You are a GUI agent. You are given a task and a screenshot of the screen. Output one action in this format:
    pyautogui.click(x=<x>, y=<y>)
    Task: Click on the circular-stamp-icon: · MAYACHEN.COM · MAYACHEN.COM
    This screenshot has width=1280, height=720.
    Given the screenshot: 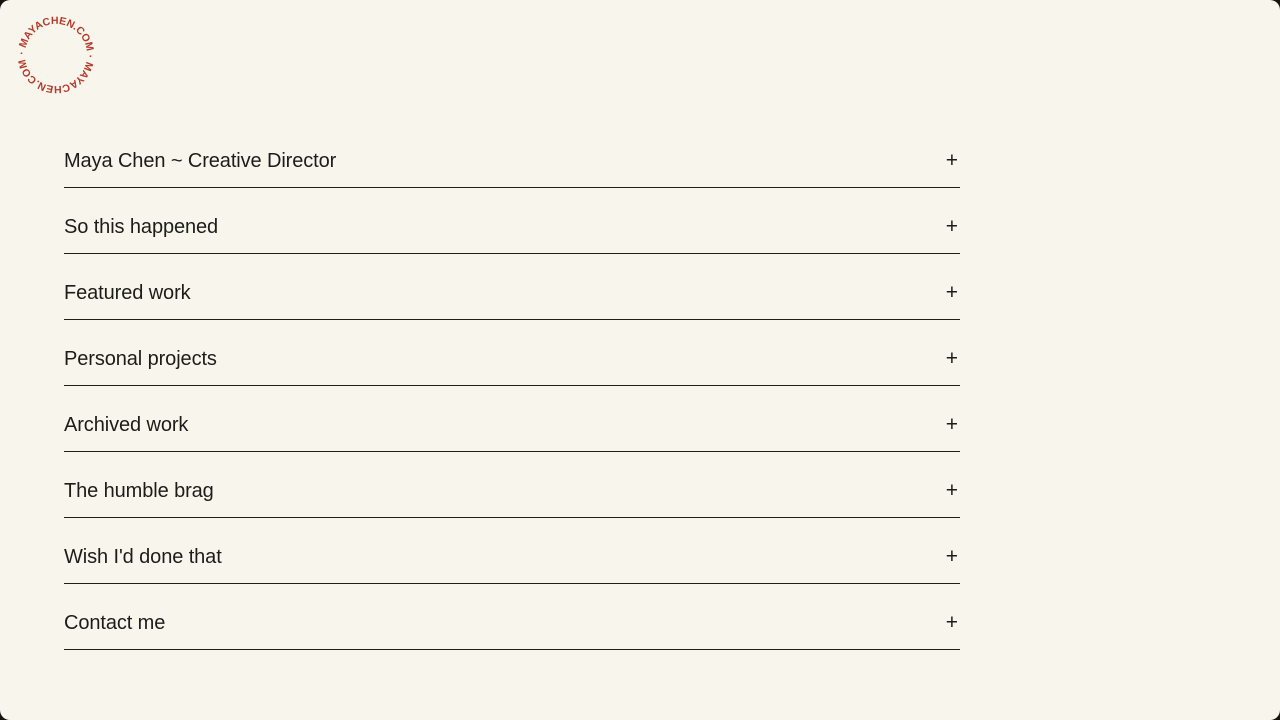 What is the action you would take?
    pyautogui.click(x=56, y=55)
    